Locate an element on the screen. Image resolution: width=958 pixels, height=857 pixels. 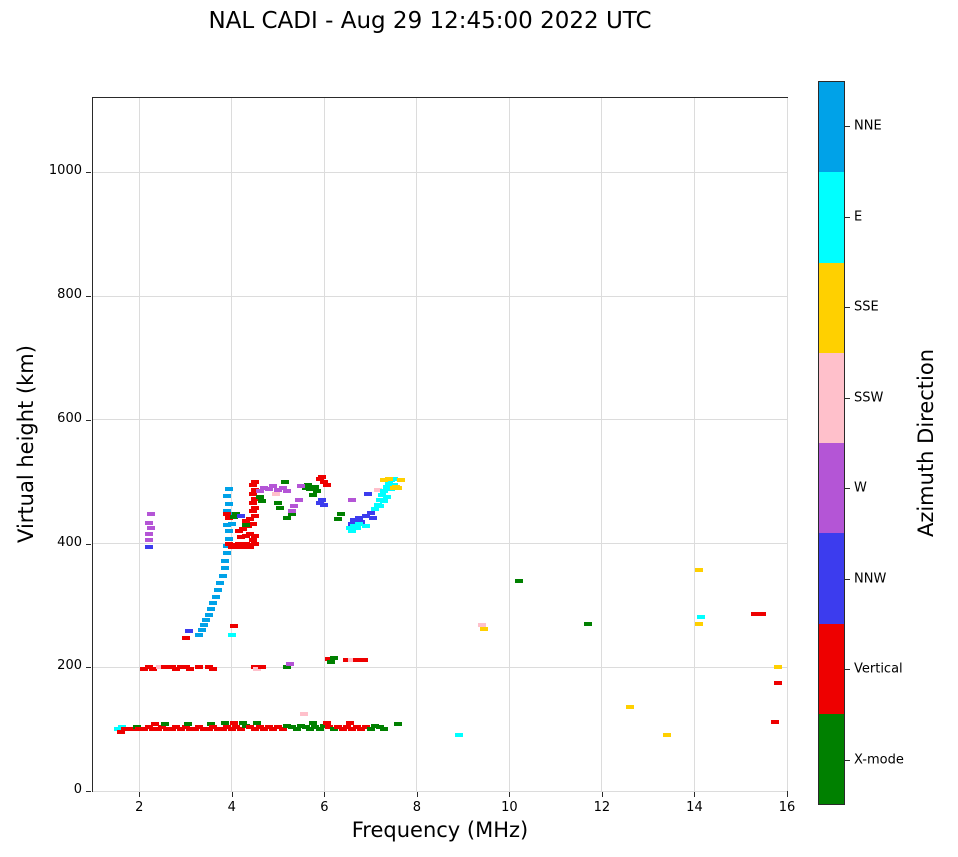
x-tick-label: 2 is located at coordinates (139, 807).